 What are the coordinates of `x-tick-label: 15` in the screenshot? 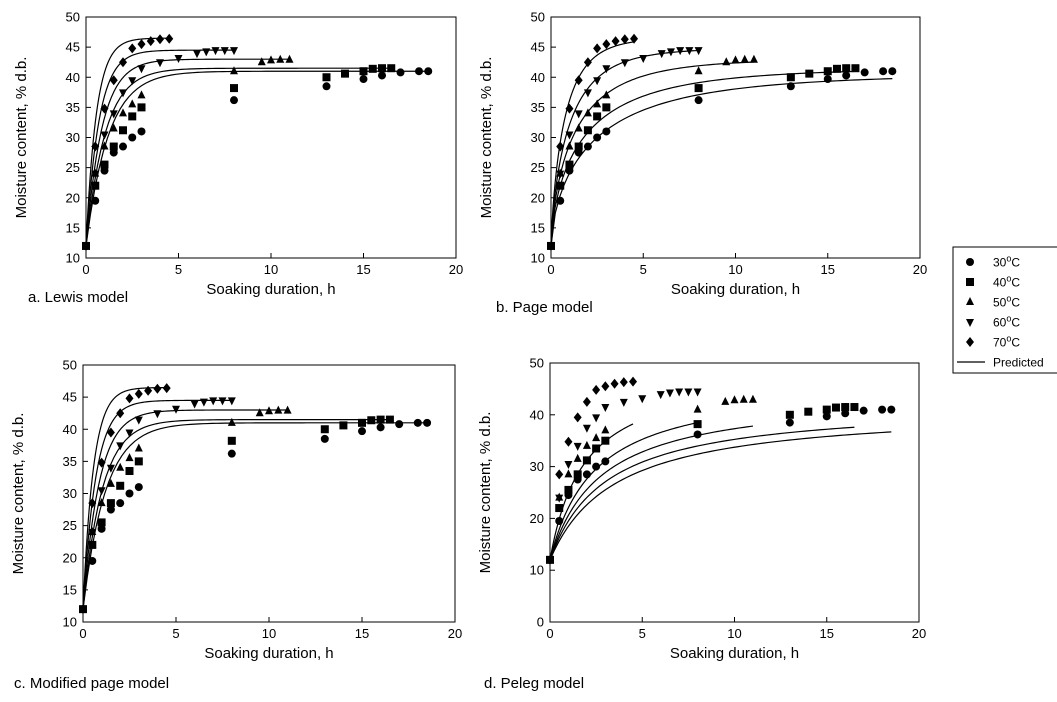 It's located at (363, 269).